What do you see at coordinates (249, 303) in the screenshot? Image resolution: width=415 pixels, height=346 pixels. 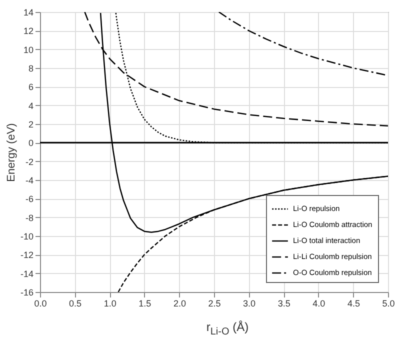 I see `x-tick-label: 3.0` at bounding box center [249, 303].